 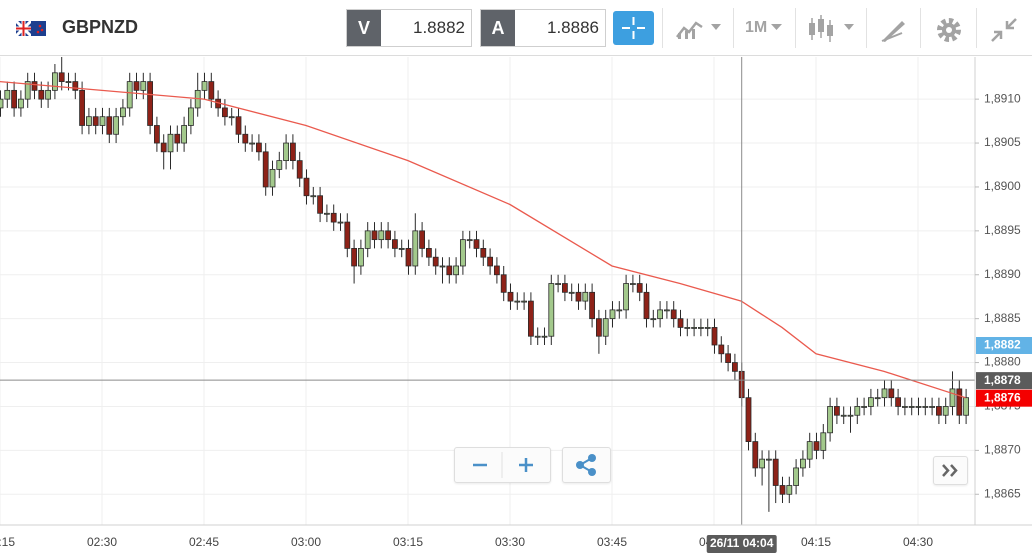 I want to click on ask-price: 1.8886, so click(x=573, y=27).